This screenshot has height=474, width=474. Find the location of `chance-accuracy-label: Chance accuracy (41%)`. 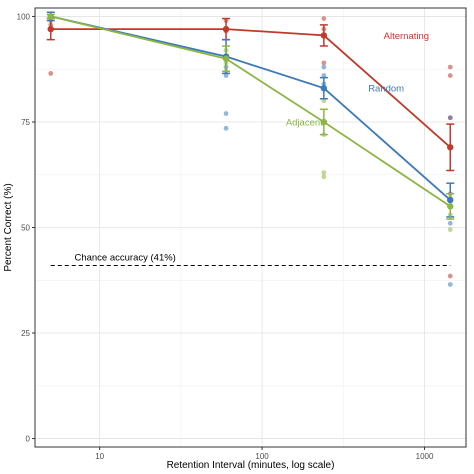

chance-accuracy-label: Chance accuracy (41%) is located at coordinates (124, 258).